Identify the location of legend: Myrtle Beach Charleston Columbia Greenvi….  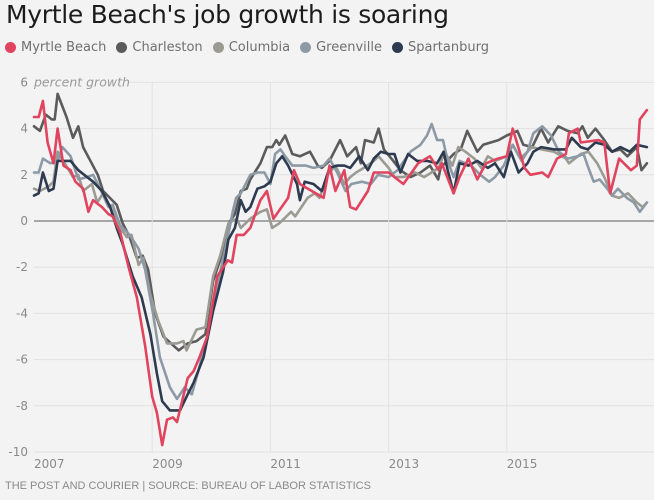
(247, 47).